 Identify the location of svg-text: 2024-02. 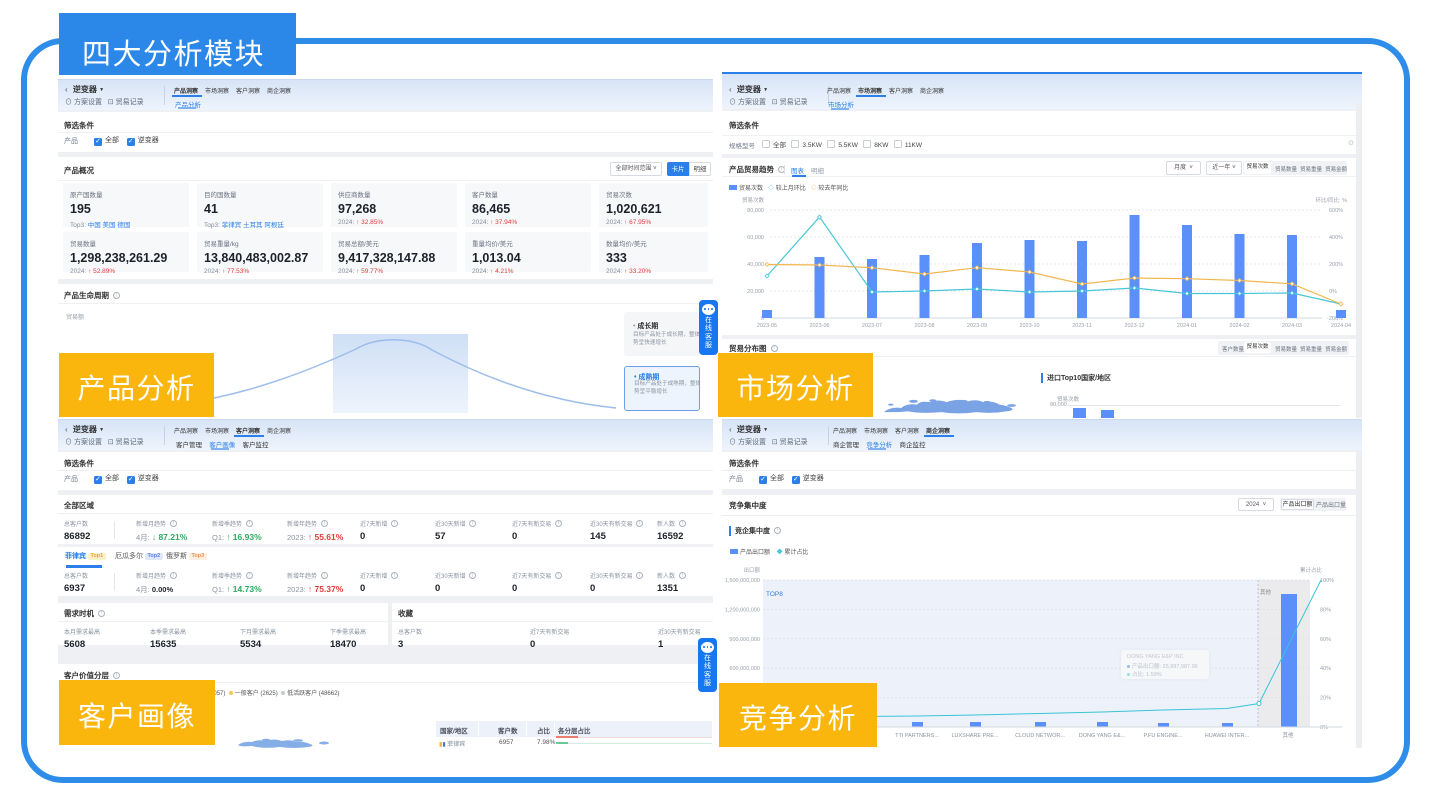
(1239, 326).